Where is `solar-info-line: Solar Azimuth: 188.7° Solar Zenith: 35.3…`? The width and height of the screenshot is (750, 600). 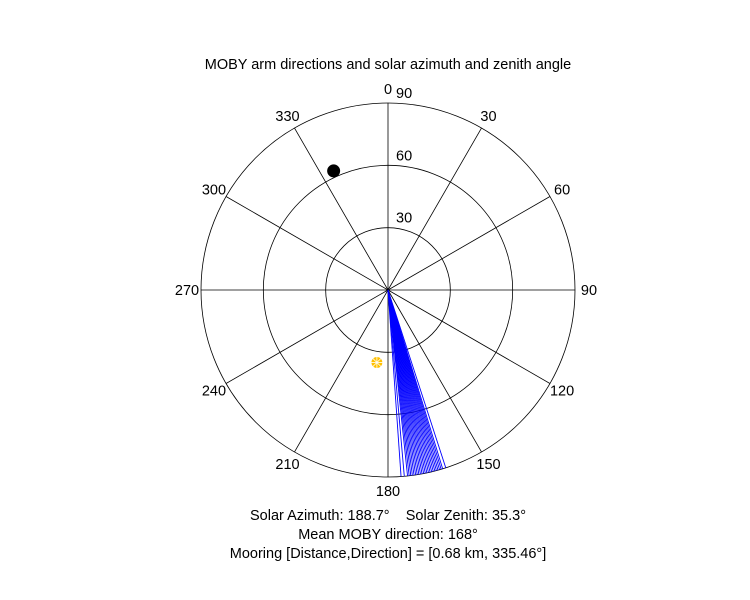 solar-info-line: Solar Azimuth: 188.7° Solar Zenith: 35.3… is located at coordinates (375, 516).